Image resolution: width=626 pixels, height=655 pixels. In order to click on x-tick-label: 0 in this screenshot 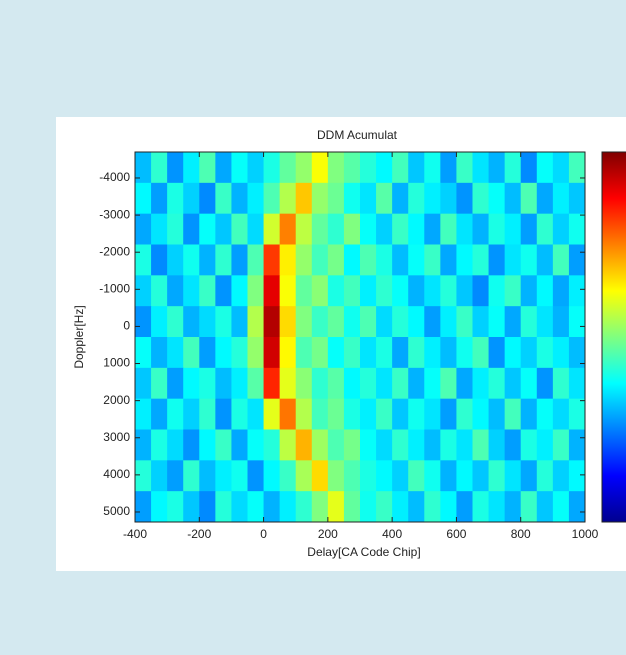, I will do `click(263, 534)`.